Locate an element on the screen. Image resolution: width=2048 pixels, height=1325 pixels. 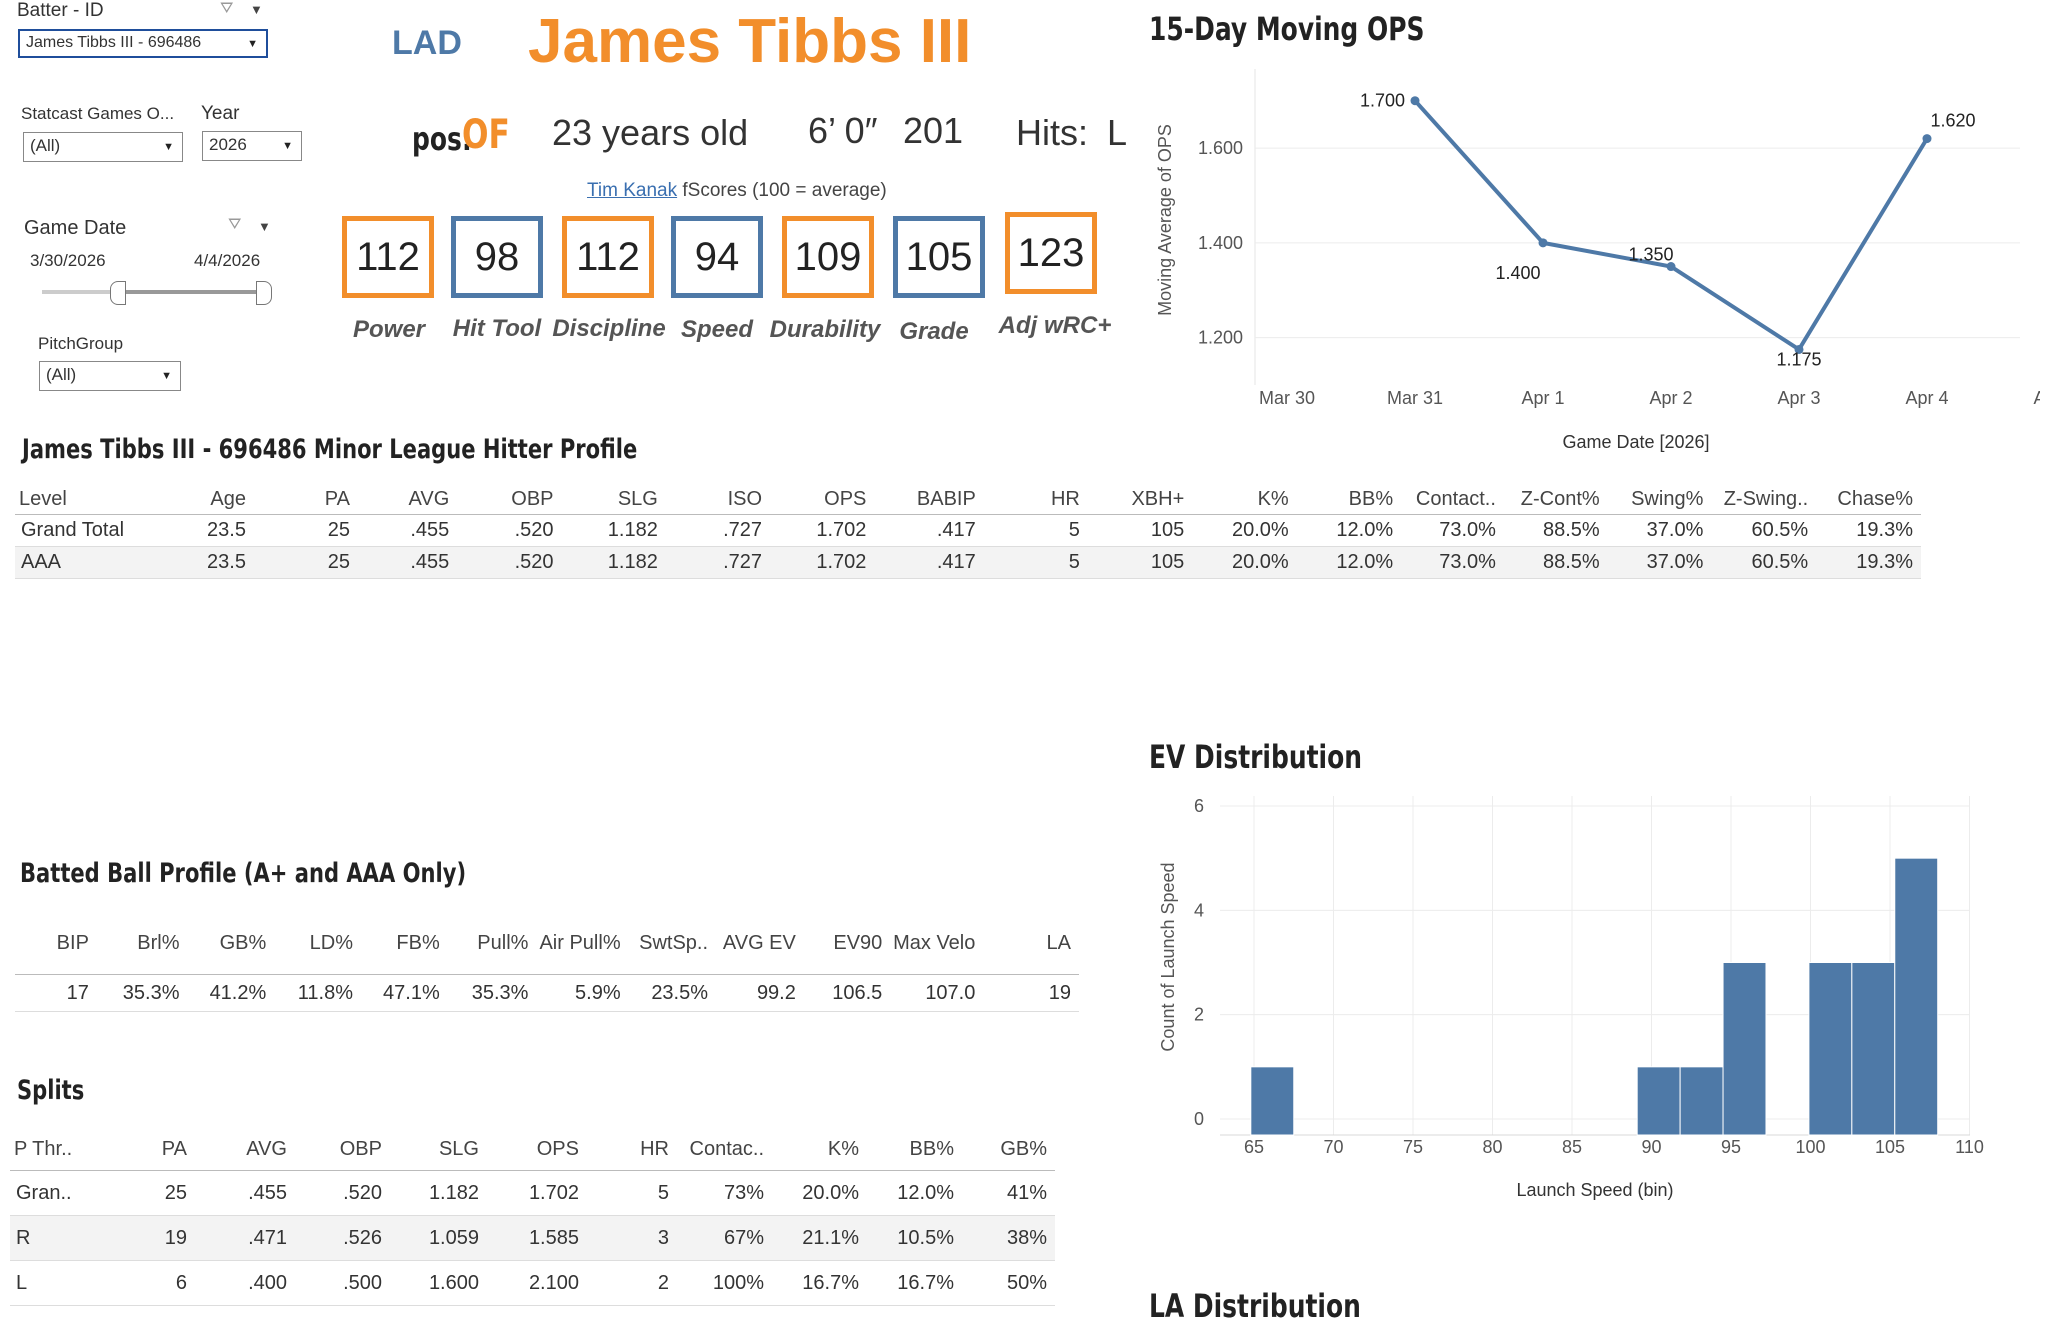
player-weight: 201 is located at coordinates (933, 130).